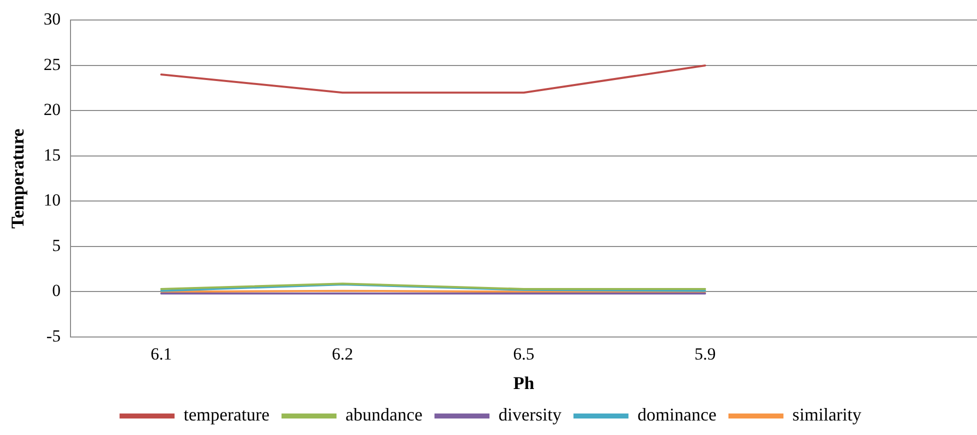  What do you see at coordinates (52, 110) in the screenshot?
I see `y-tick-label: 20` at bounding box center [52, 110].